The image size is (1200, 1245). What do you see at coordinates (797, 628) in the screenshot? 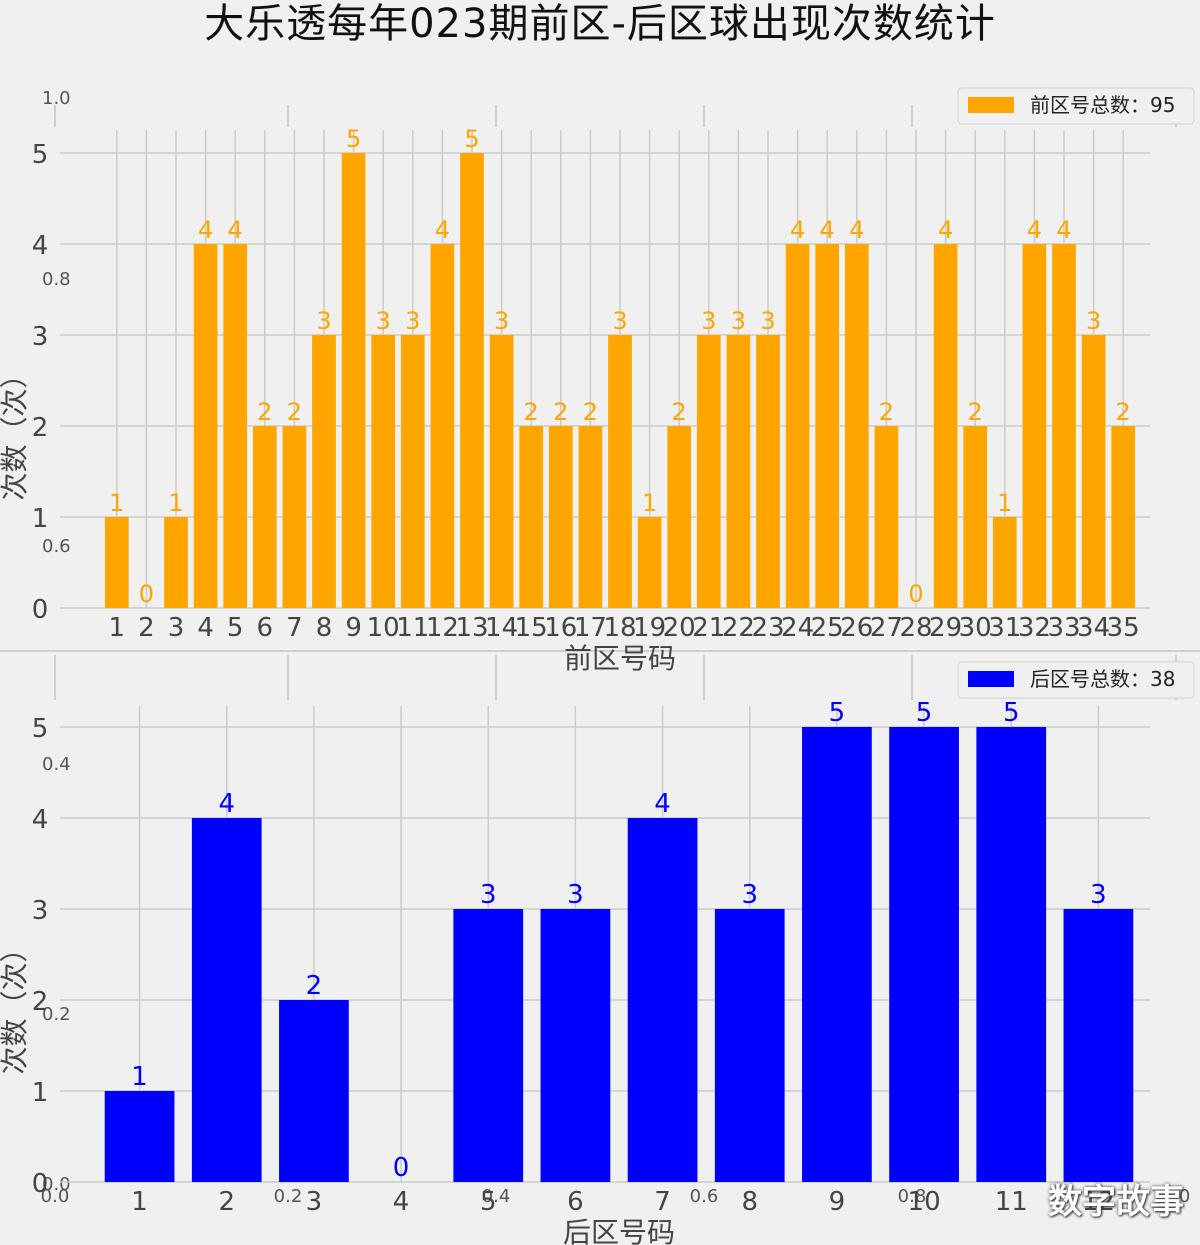
I see `x-tick-label: 24` at bounding box center [797, 628].